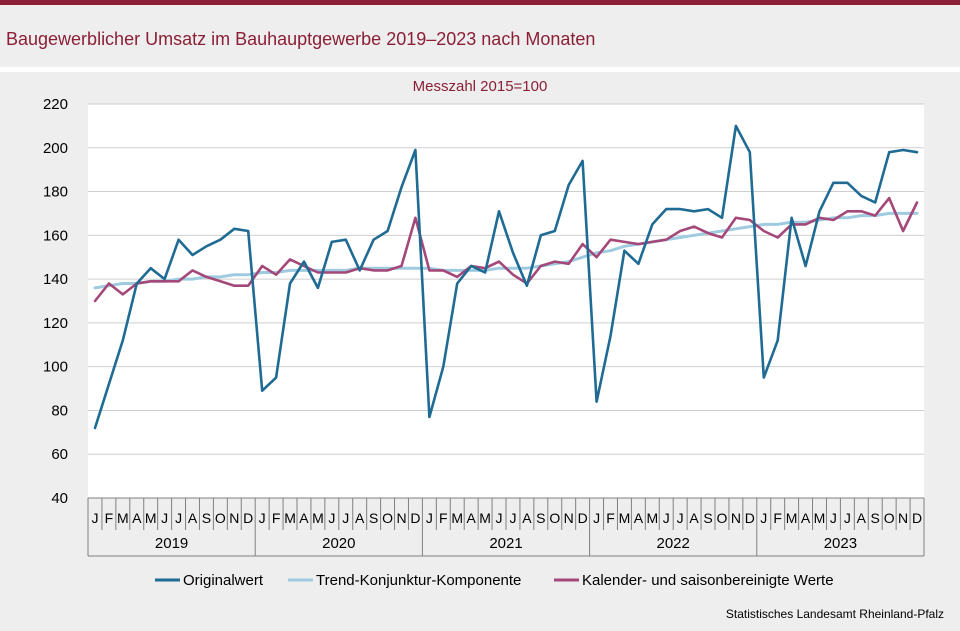 This screenshot has height=631, width=960. I want to click on y-tick-label-180: 180, so click(55, 192).